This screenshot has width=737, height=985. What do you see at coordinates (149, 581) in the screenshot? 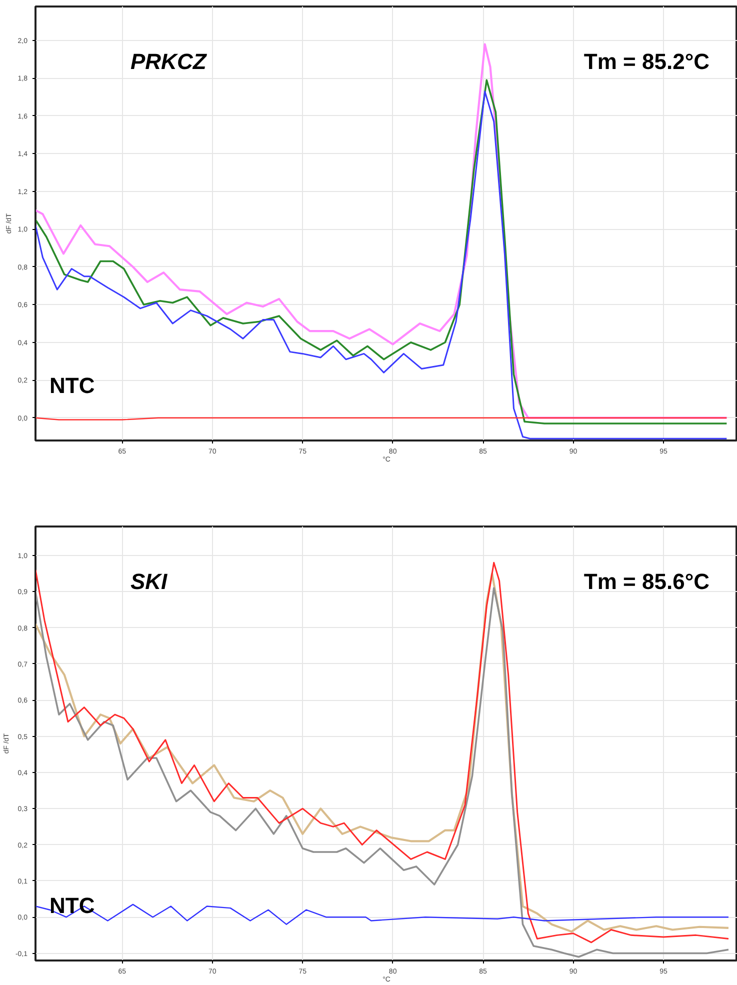
I see `annotation: SKI` at bounding box center [149, 581].